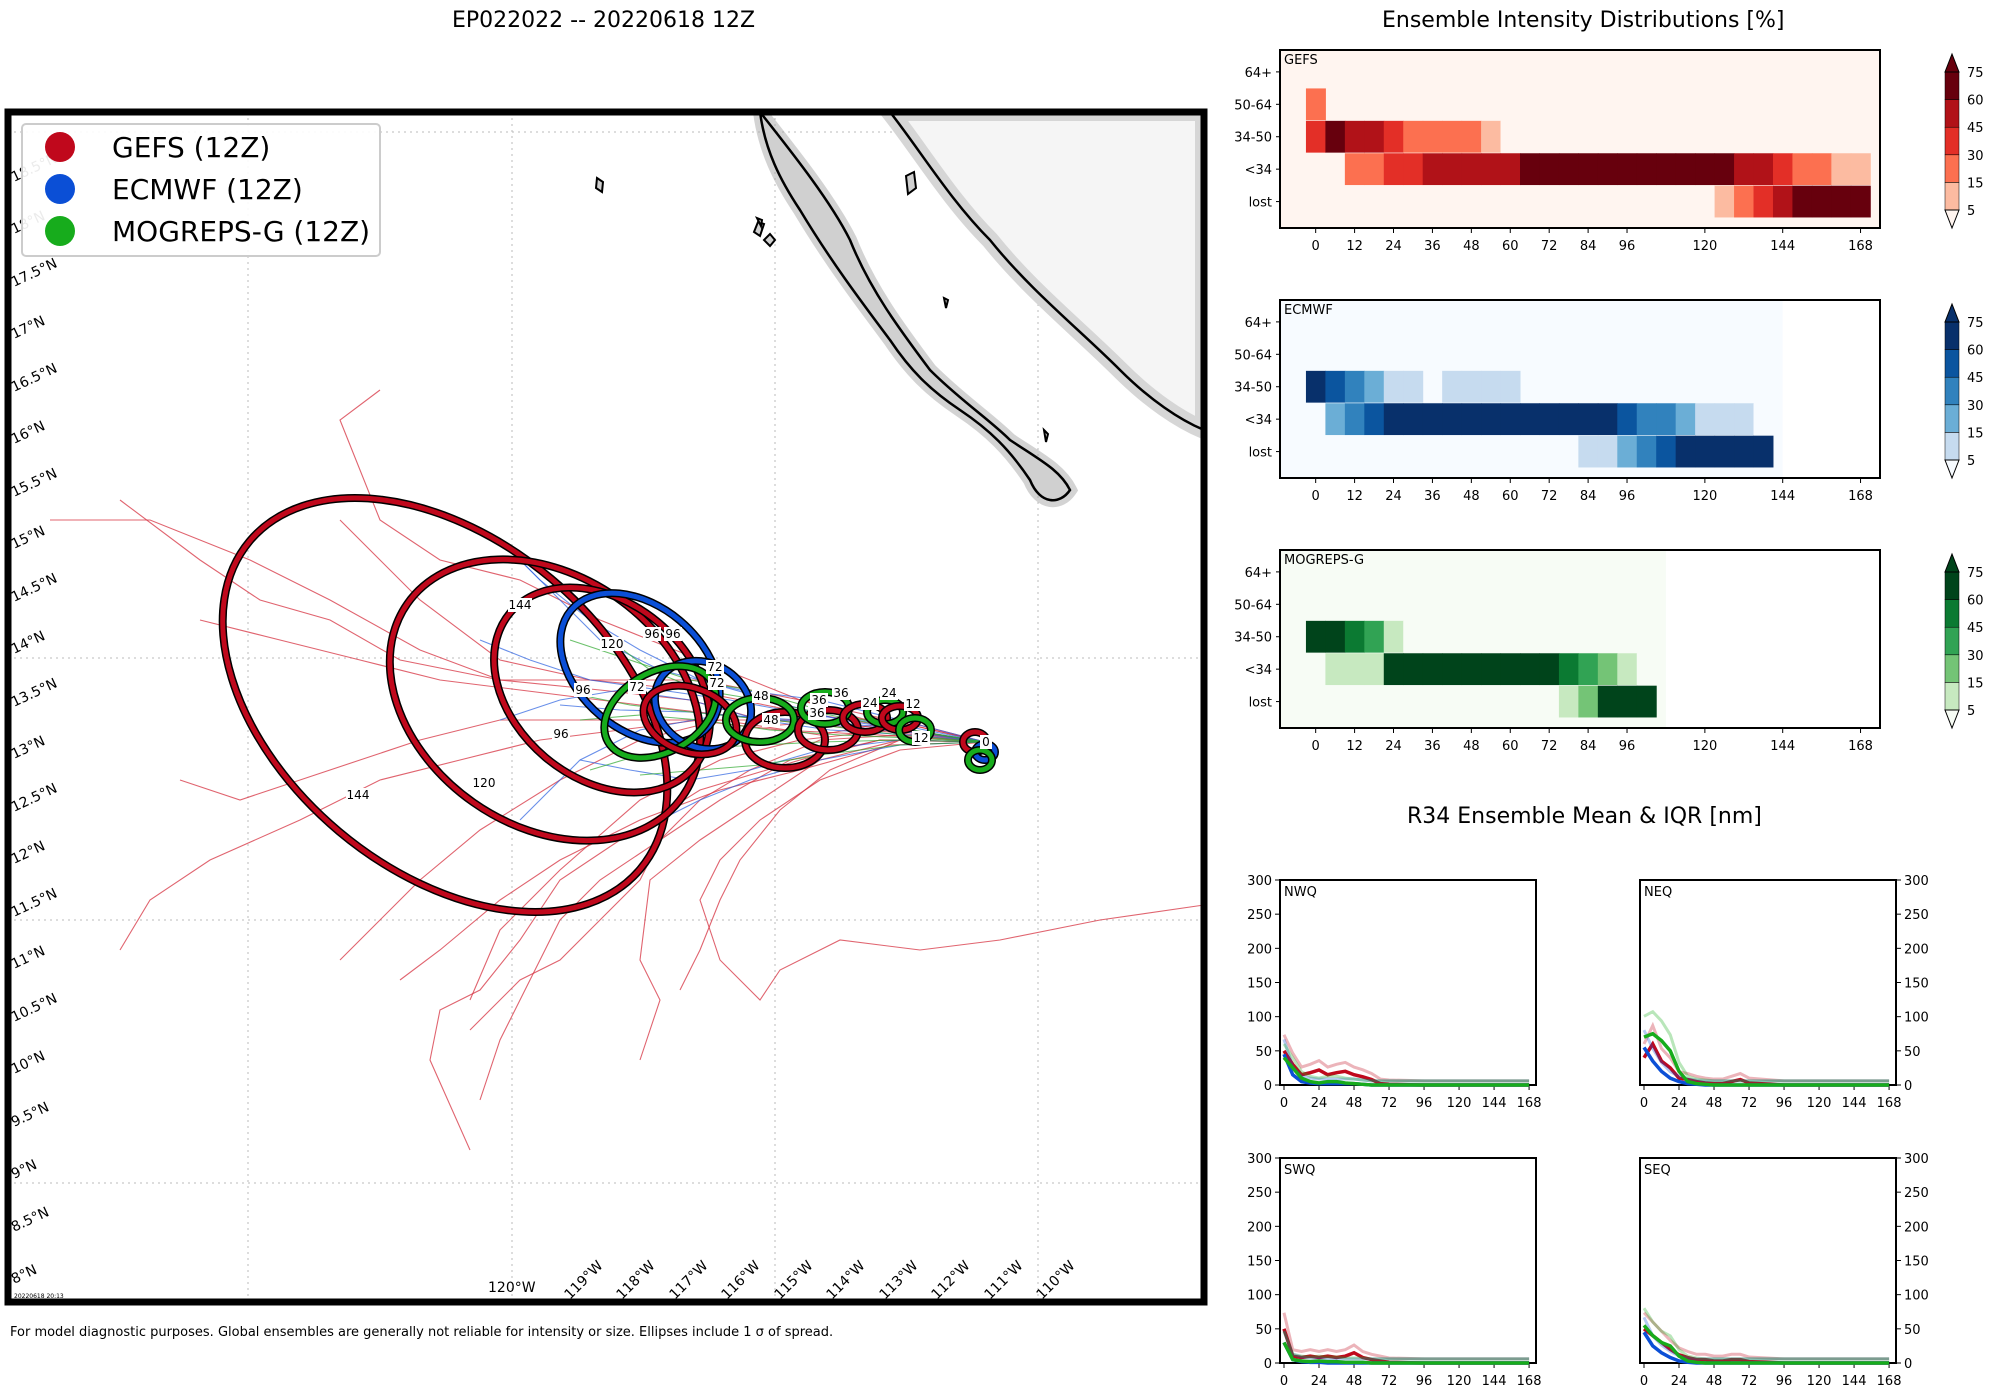 This screenshot has width=2000, height=1400. Describe the element at coordinates (1766, 1056) in the screenshot. I see `r34-iqr-ecmwf` at that location.